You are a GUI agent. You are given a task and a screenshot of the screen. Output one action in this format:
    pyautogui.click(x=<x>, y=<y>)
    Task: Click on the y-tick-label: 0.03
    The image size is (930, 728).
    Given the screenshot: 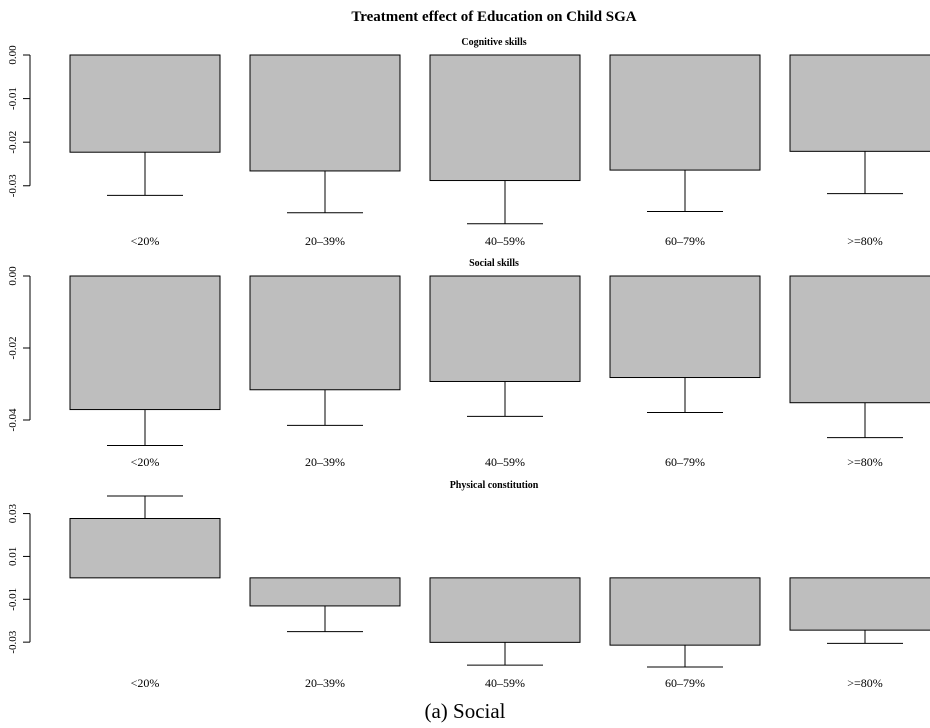 What is the action you would take?
    pyautogui.click(x=13, y=513)
    